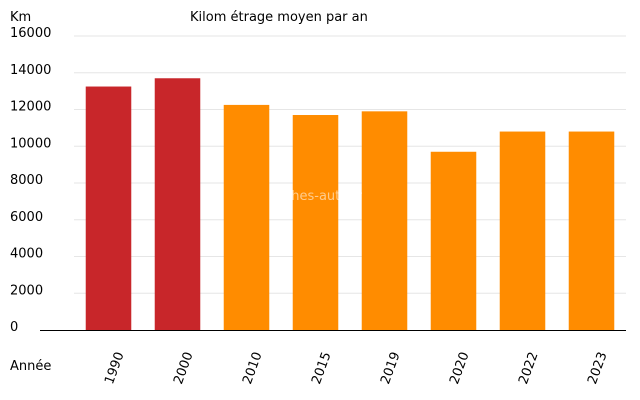  Describe the element at coordinates (20, 17) in the screenshot. I see `y-axis-unit-label: Km` at that location.